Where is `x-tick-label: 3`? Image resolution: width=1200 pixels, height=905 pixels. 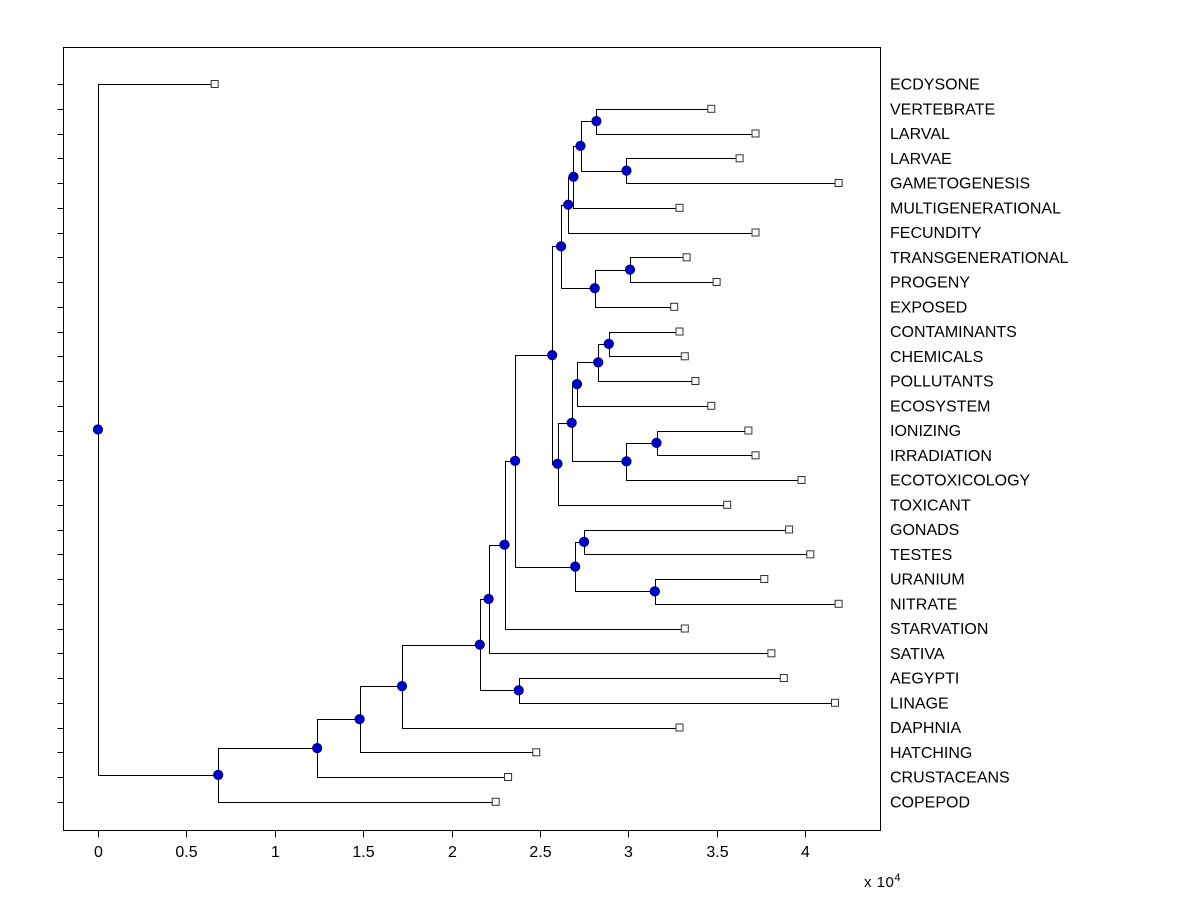
x-tick-label: 3 is located at coordinates (628, 852).